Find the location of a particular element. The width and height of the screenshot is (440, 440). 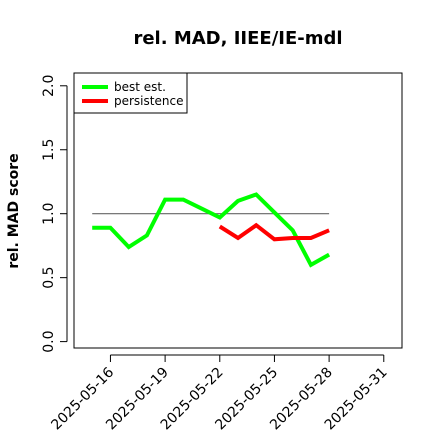

series-layer is located at coordinates (211, 230).